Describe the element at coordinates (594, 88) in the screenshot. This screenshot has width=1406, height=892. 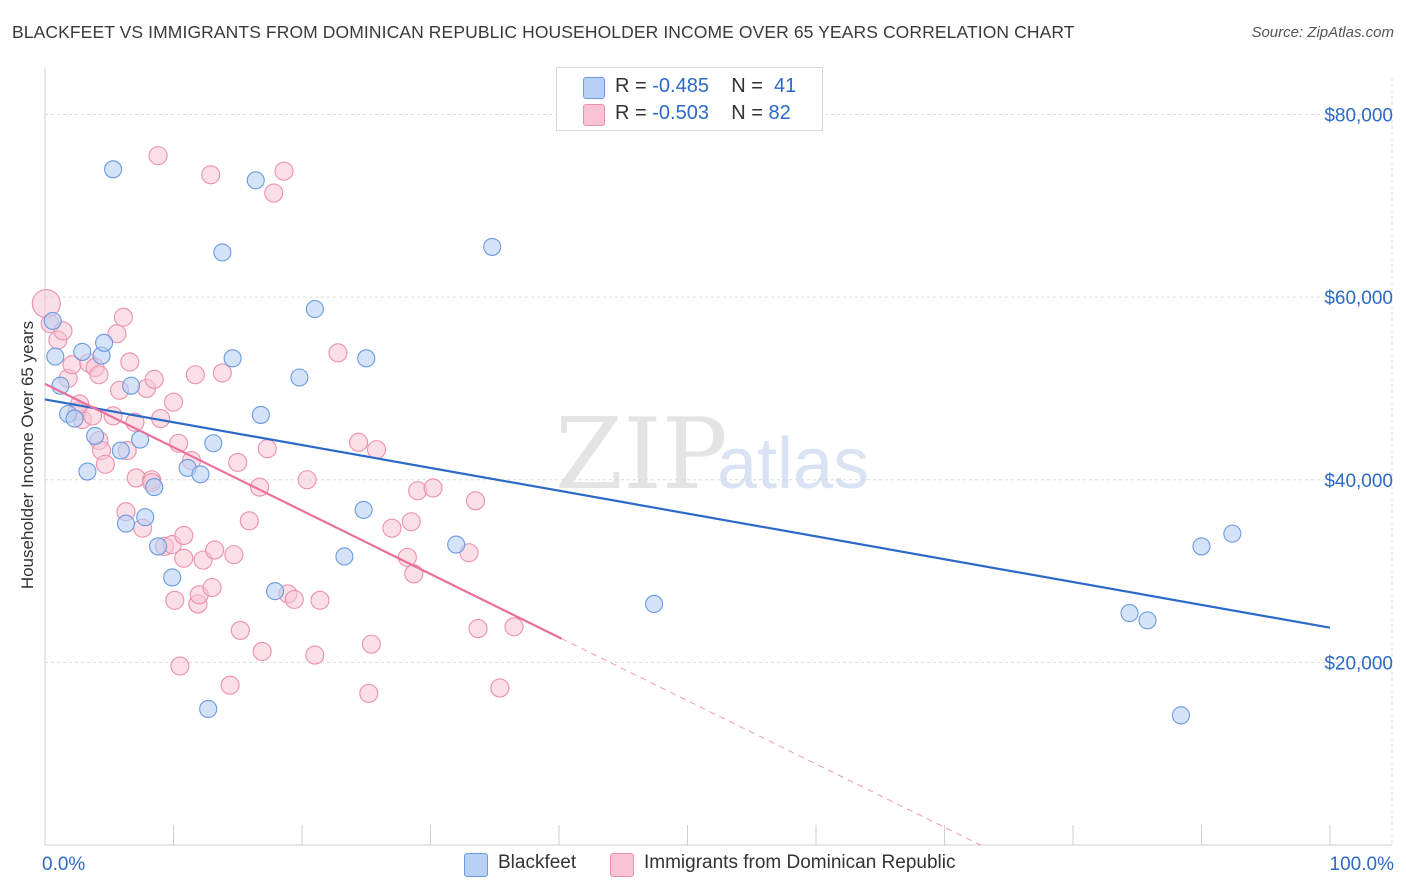
I see `legend-swatch-blue` at that location.